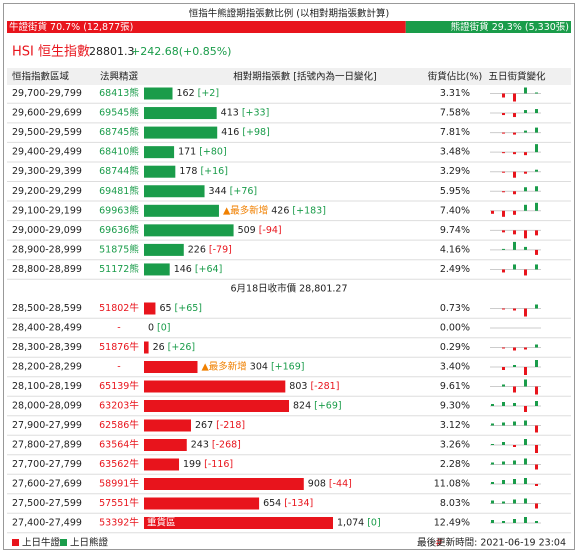 Image resolution: width=578 pixels, height=553 pixels. I want to click on change: [+69], so click(327, 406).